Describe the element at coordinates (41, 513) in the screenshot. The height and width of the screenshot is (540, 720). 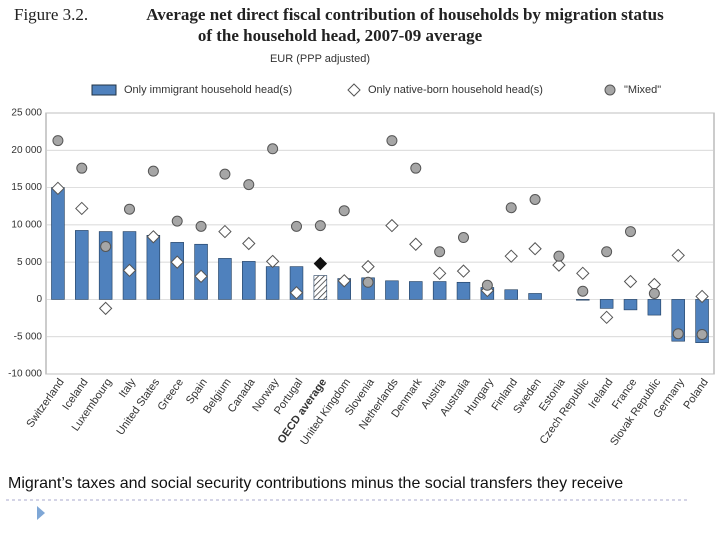
I see `bullet-icon` at that location.